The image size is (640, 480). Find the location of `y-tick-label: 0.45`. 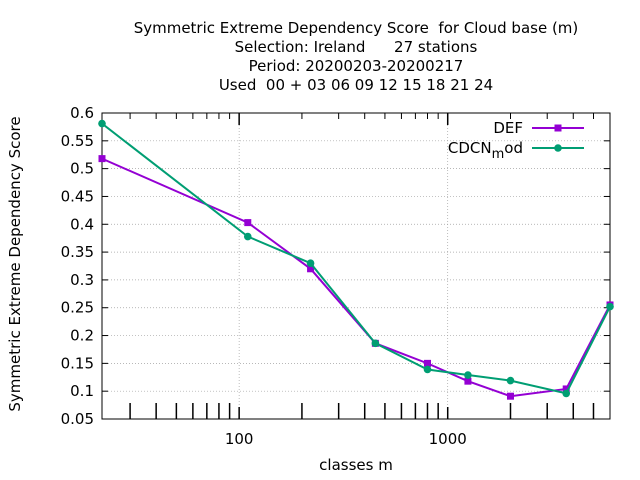

y-tick-label: 0.45 is located at coordinates (77, 196).